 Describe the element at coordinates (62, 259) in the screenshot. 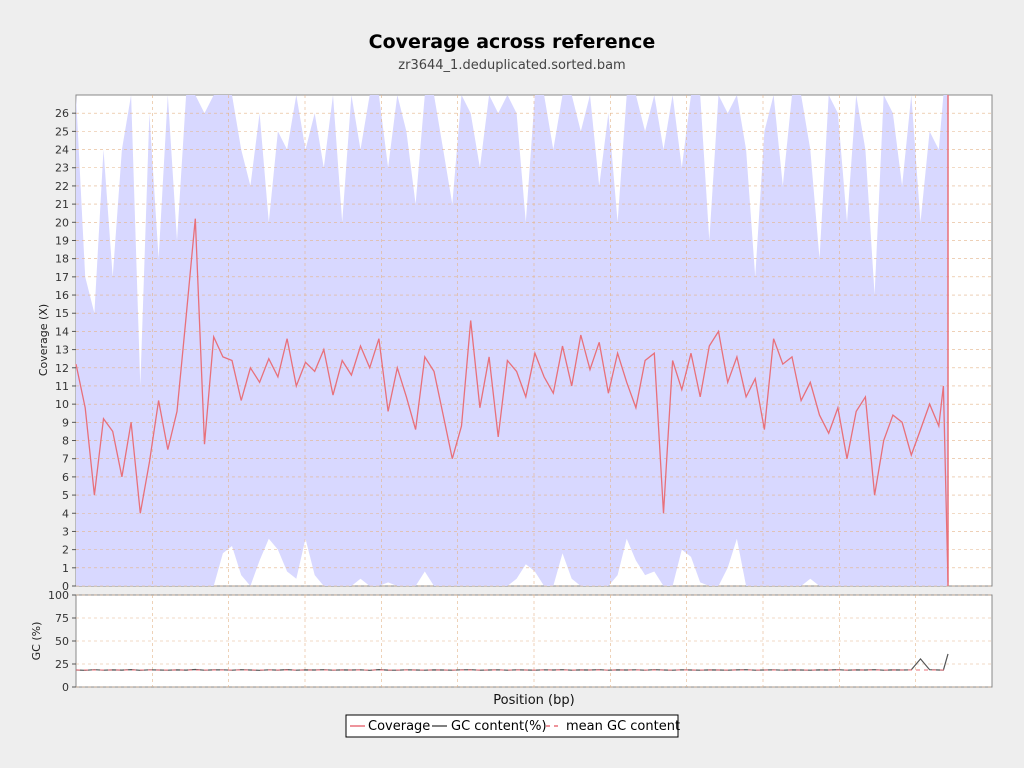

I see `coverage-y-tick-label: 18` at that location.